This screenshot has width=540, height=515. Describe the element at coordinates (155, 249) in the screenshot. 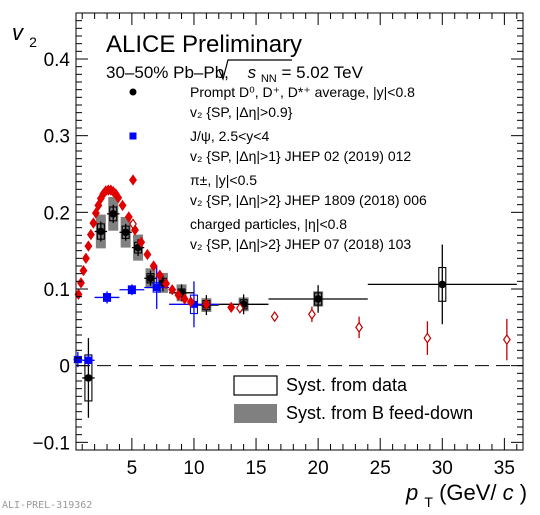

I see `series-pi` at that location.